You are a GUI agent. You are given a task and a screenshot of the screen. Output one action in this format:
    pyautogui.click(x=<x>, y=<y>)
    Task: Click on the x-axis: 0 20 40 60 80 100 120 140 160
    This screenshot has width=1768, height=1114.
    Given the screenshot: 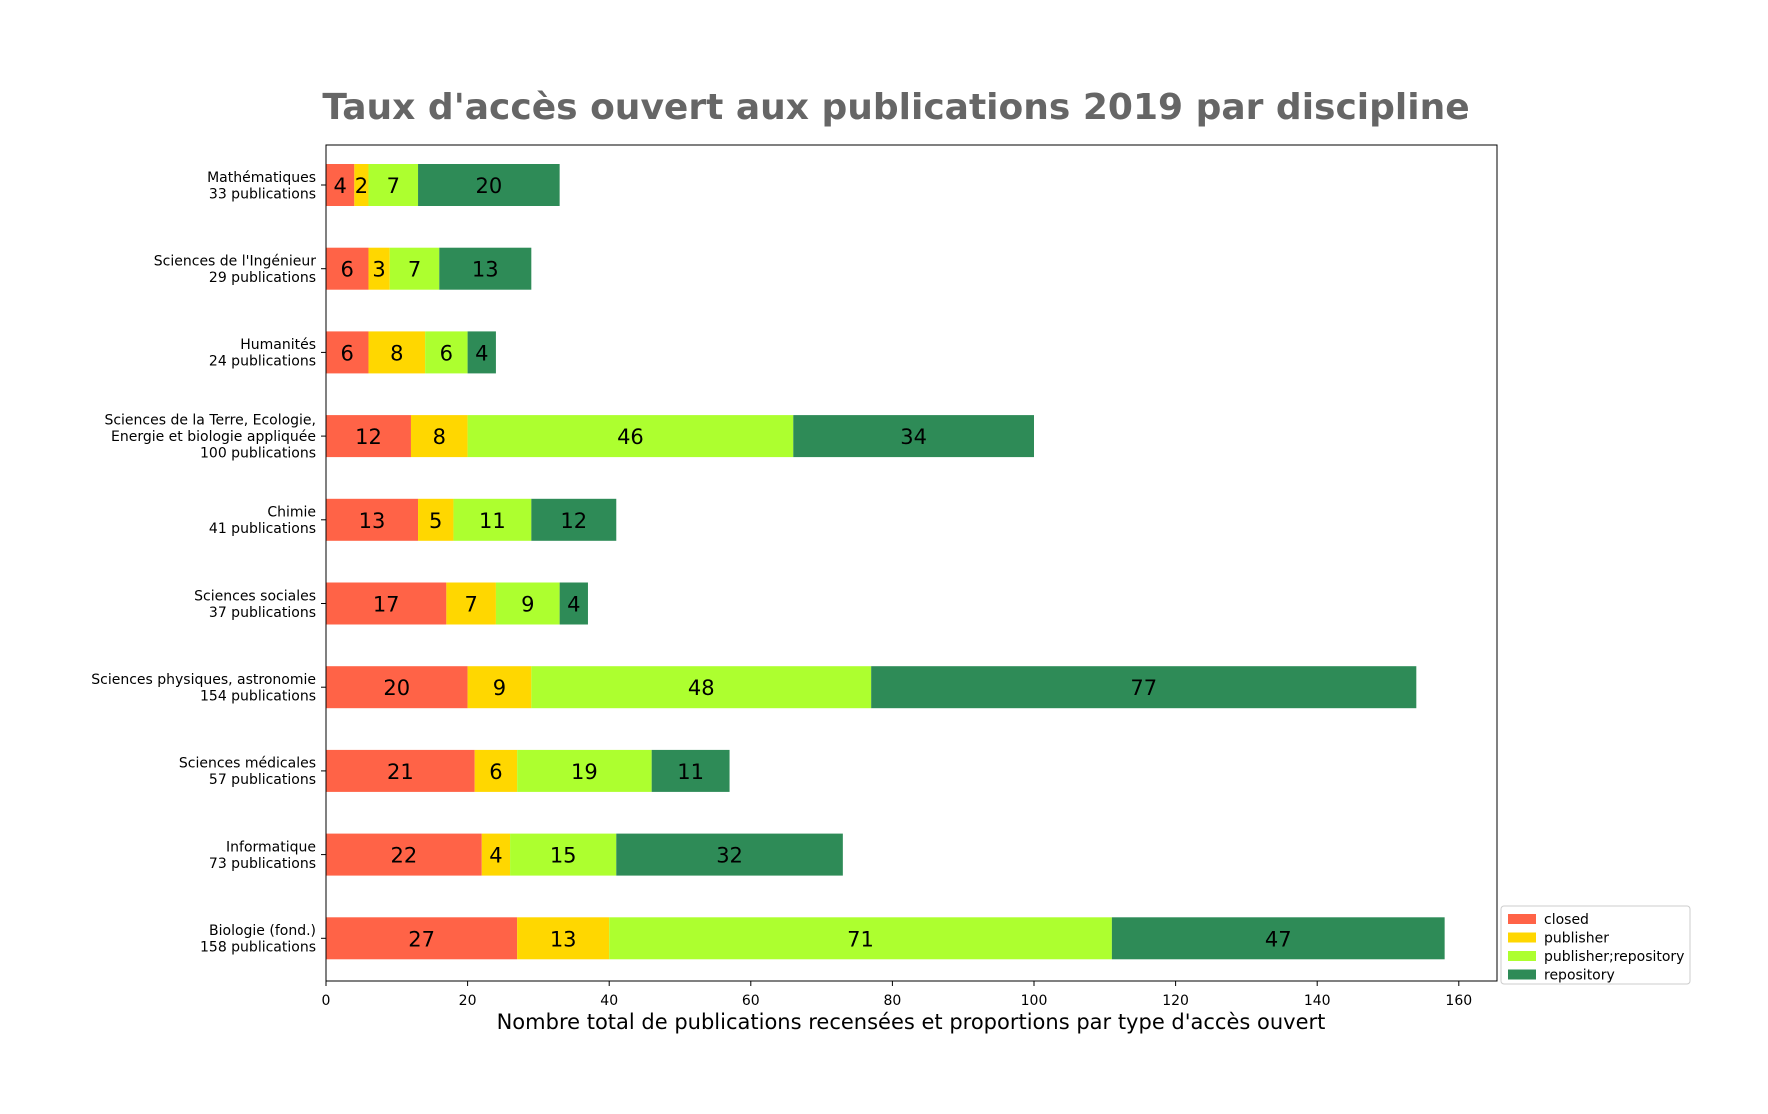 What is the action you would take?
    pyautogui.click(x=897, y=995)
    